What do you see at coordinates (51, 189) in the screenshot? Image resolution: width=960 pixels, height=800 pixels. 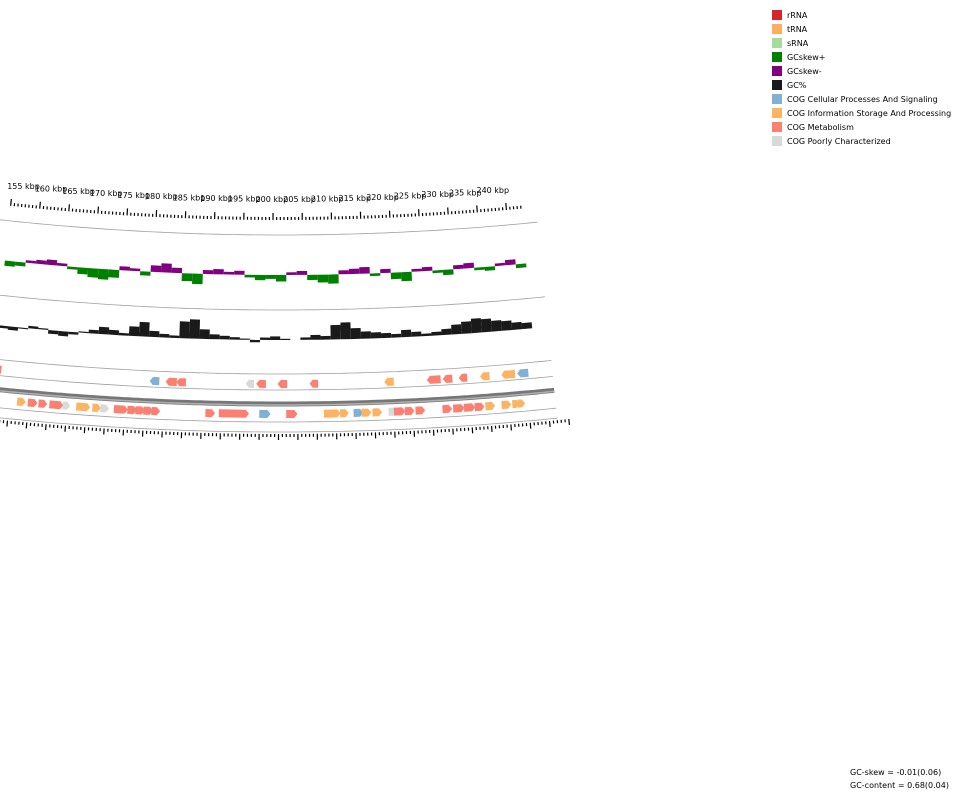 I see `axis-label: 160 kbp` at bounding box center [51, 189].